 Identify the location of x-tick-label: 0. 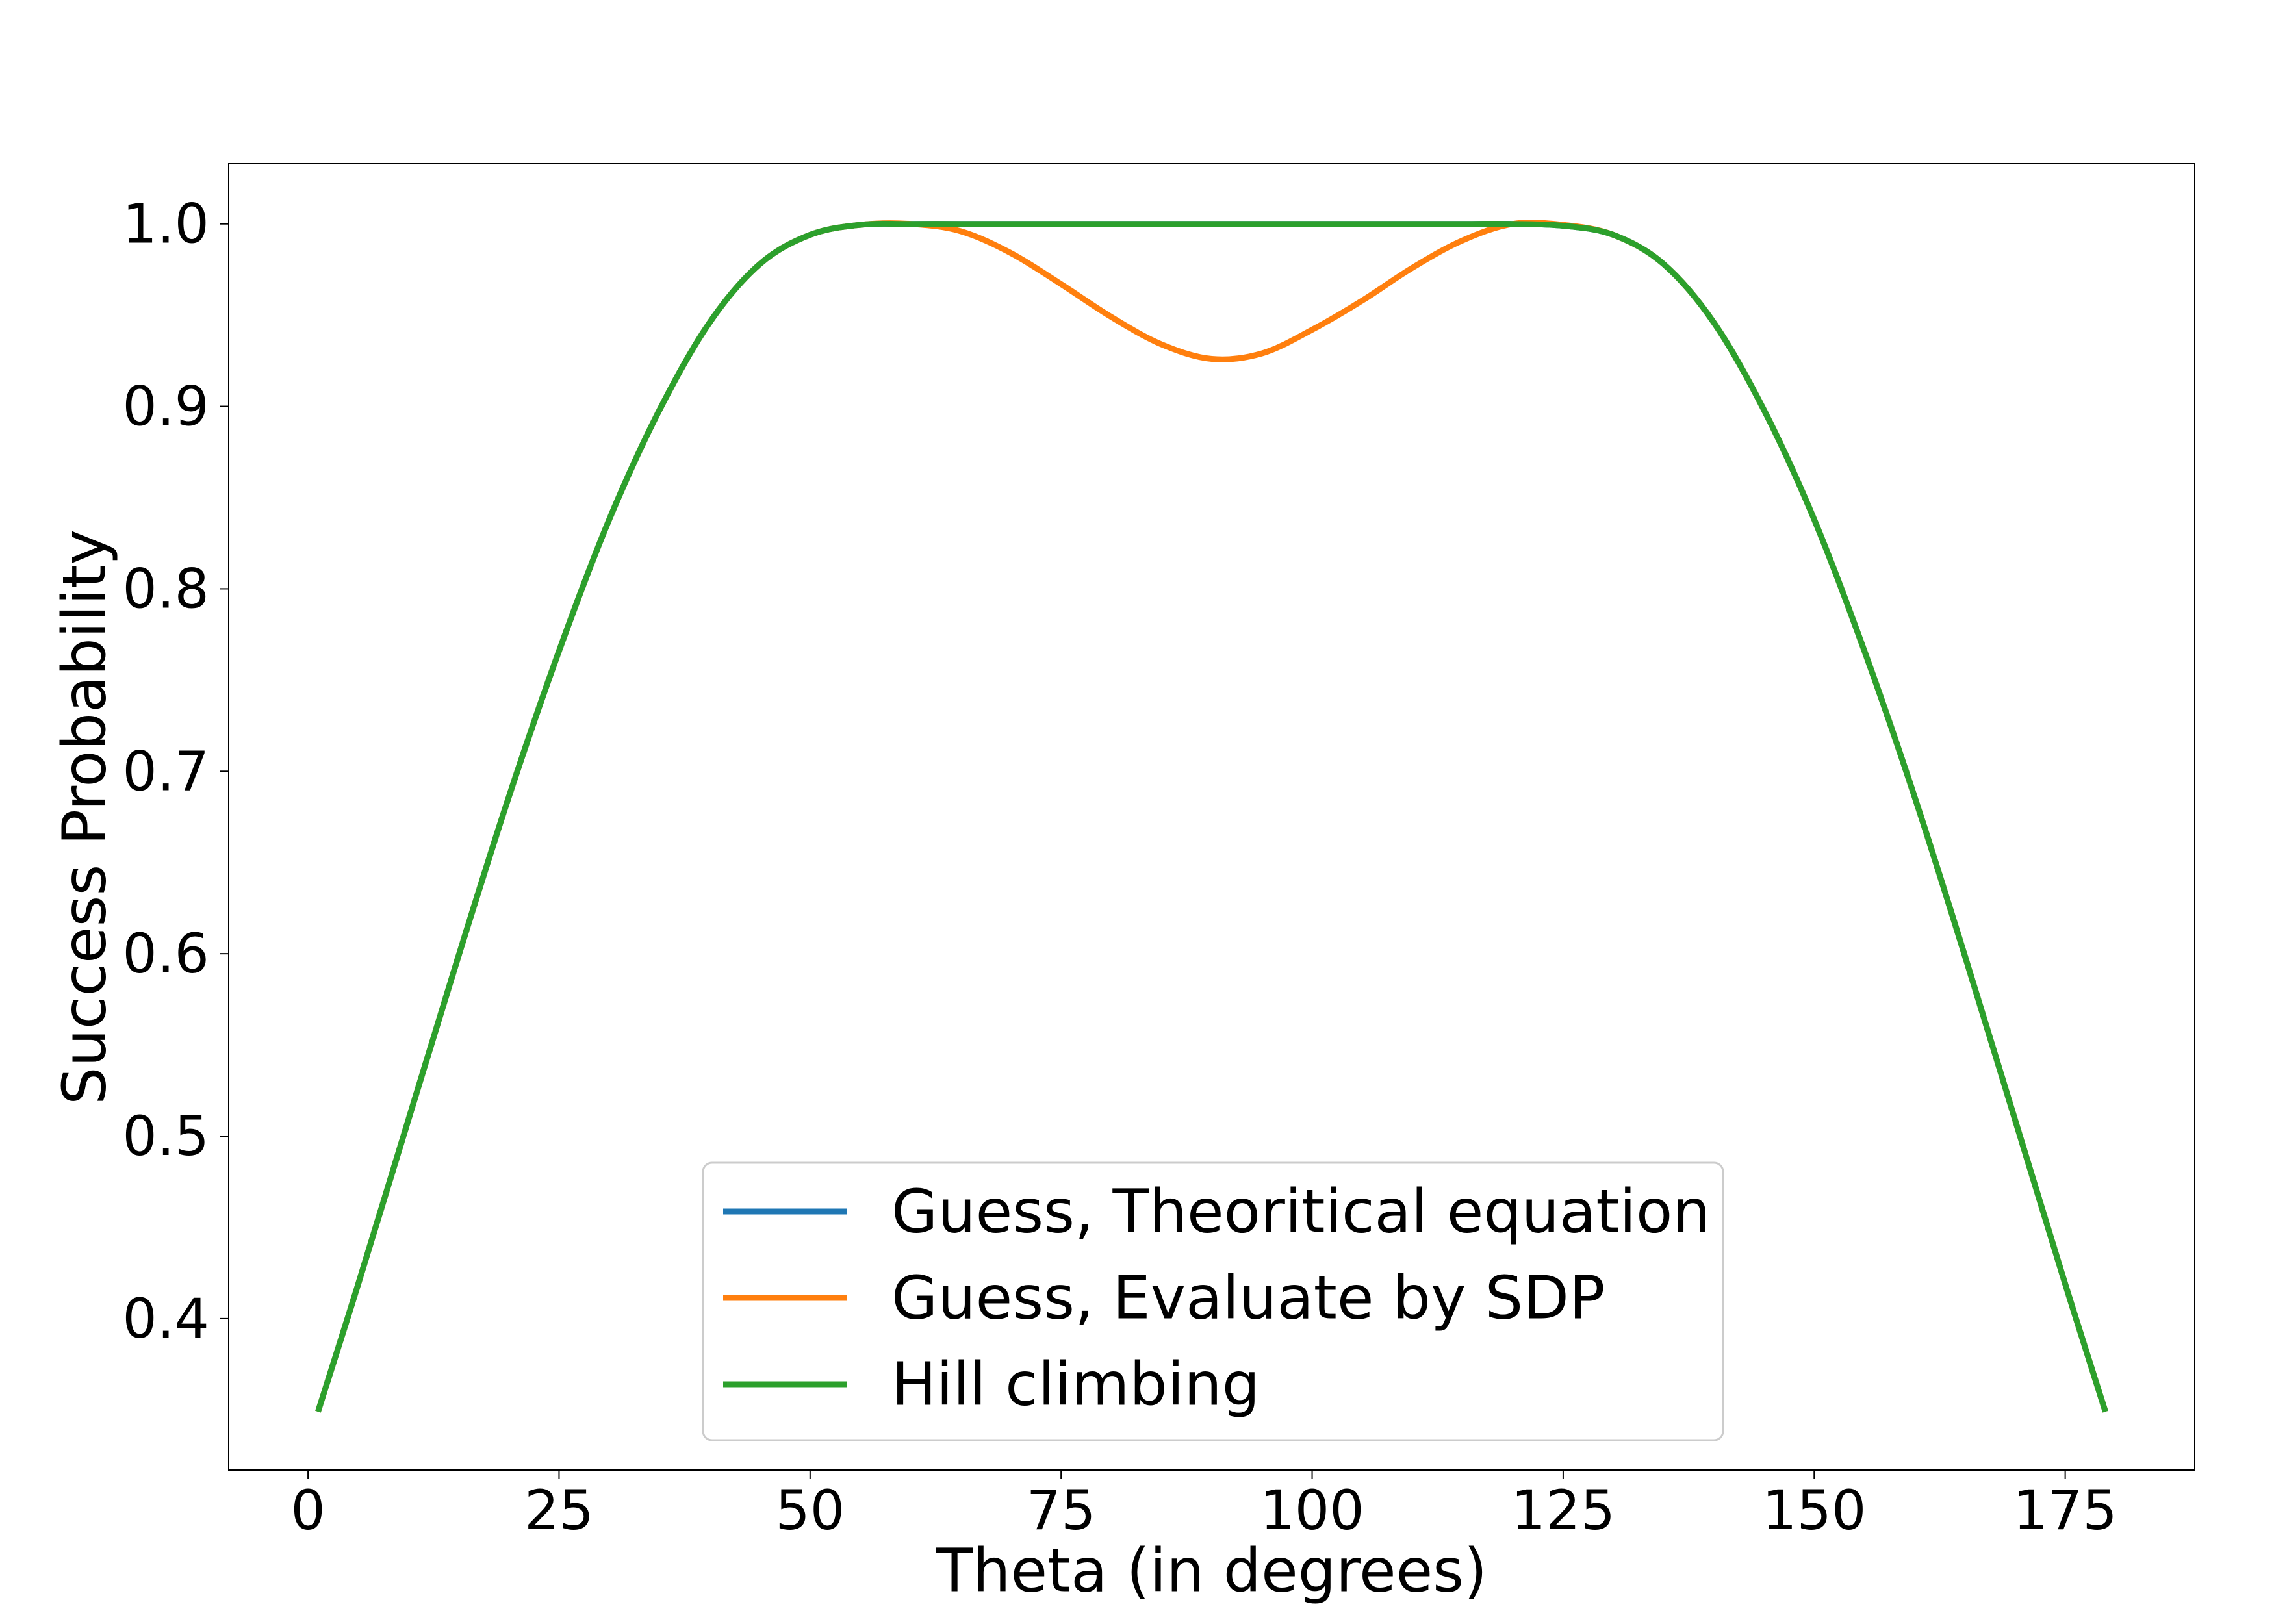
(307, 1510).